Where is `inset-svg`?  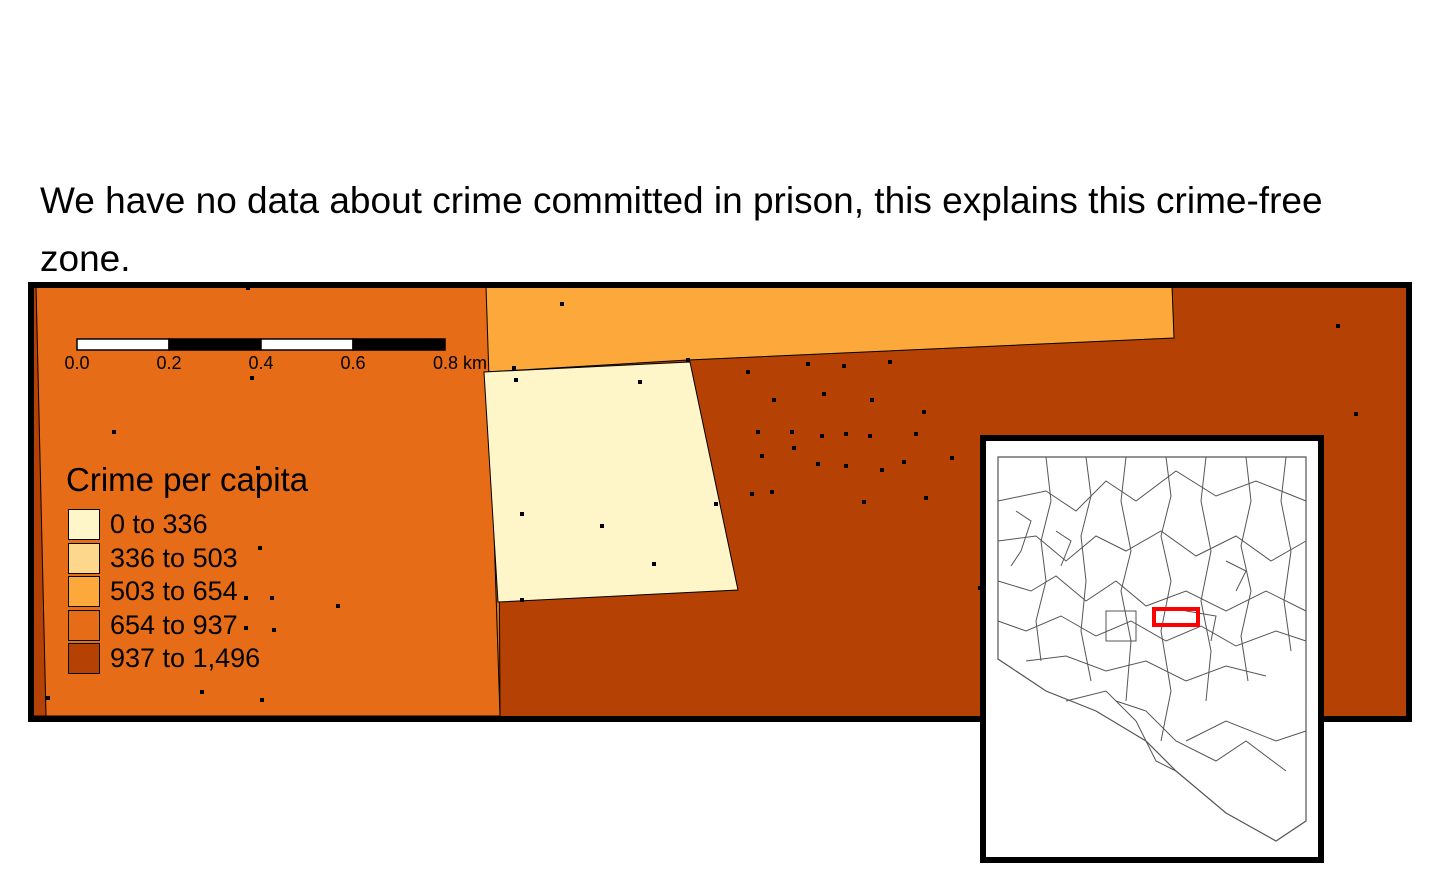
inset-svg is located at coordinates (1152, 649).